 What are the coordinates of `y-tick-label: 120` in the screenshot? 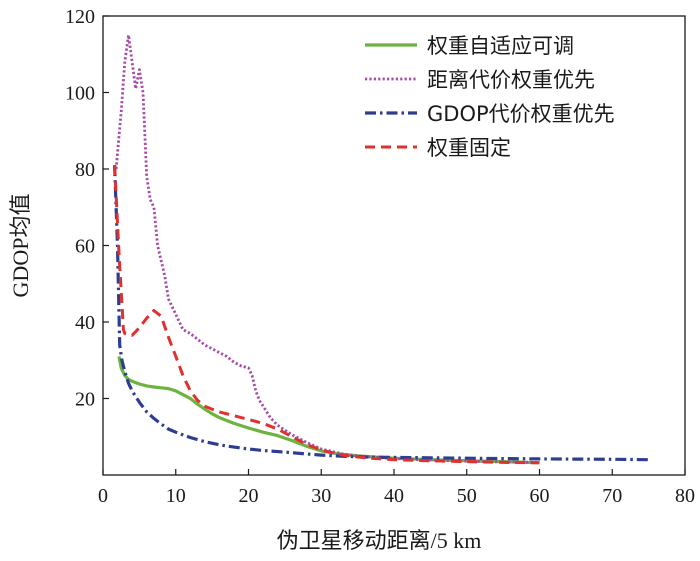 It's located at (80, 17).